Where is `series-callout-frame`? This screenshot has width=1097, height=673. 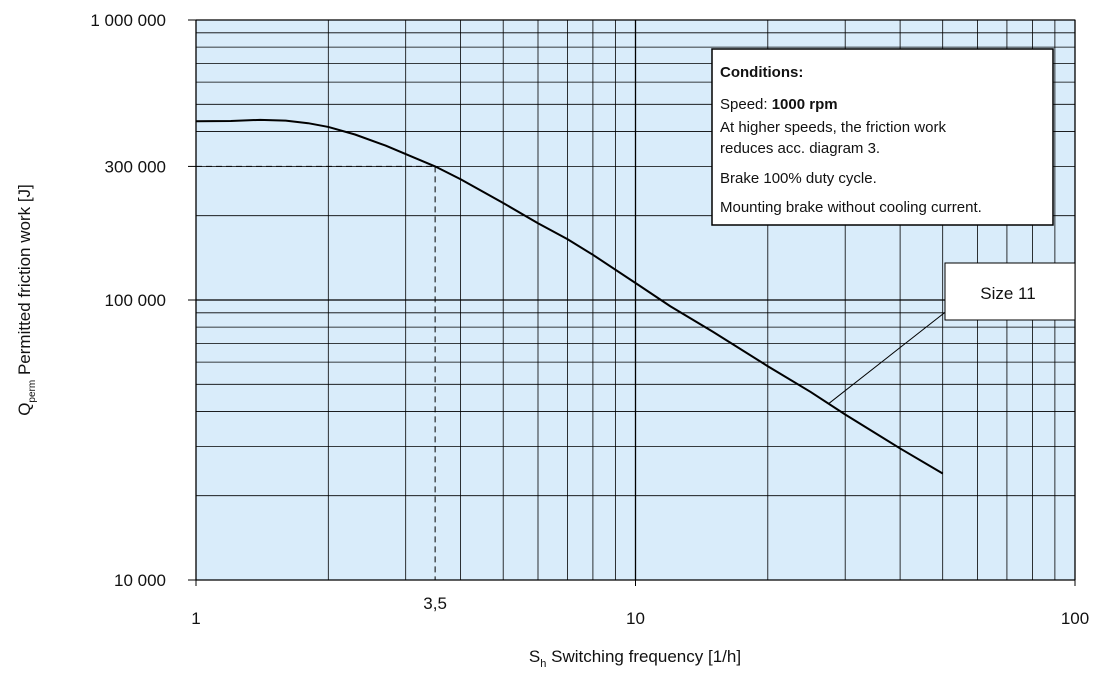
series-callout-frame is located at coordinates (1010, 291).